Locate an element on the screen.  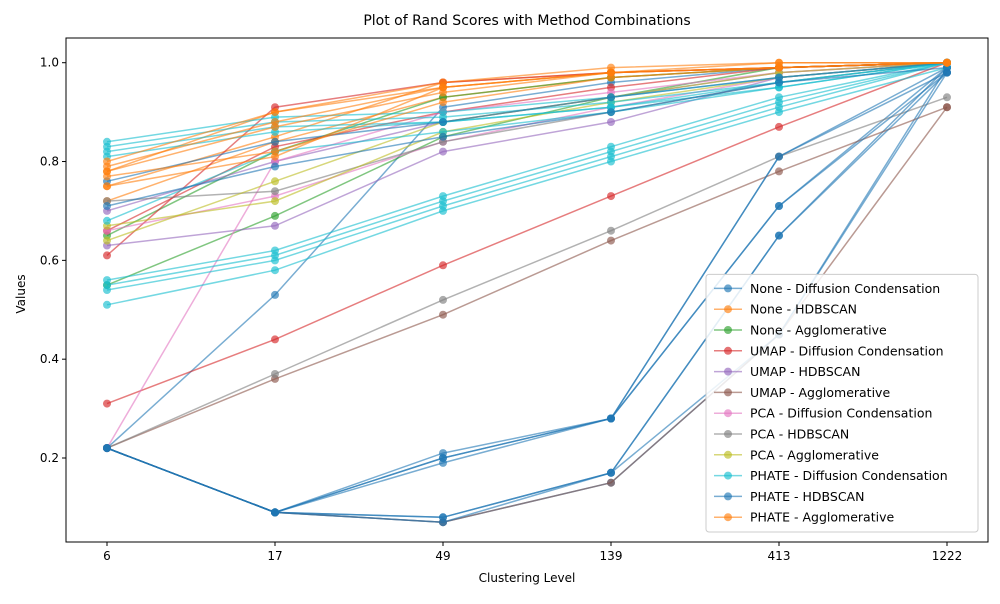
legend-label: UMAP - HDBSCAN is located at coordinates (805, 371).